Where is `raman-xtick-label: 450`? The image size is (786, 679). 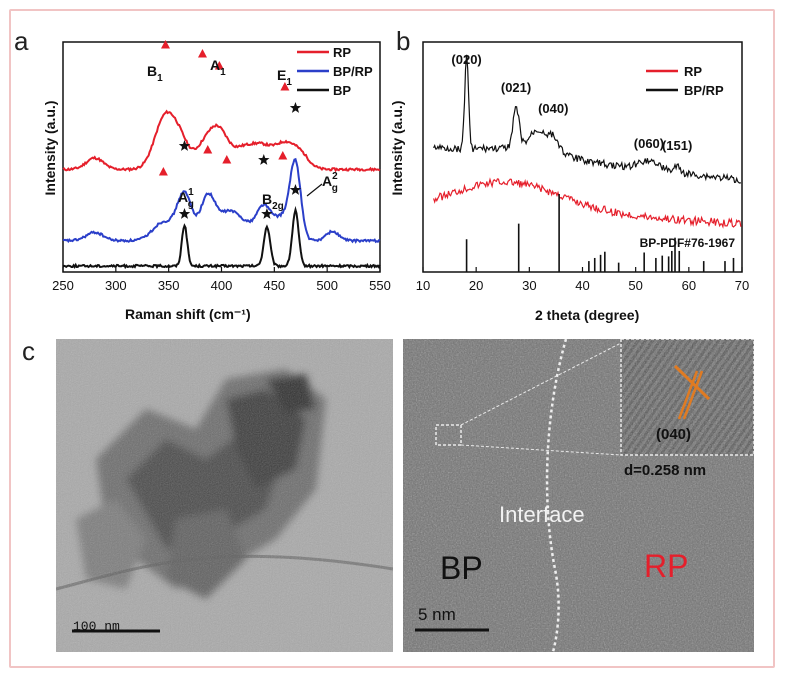
raman-xtick-label: 450 is located at coordinates (274, 285).